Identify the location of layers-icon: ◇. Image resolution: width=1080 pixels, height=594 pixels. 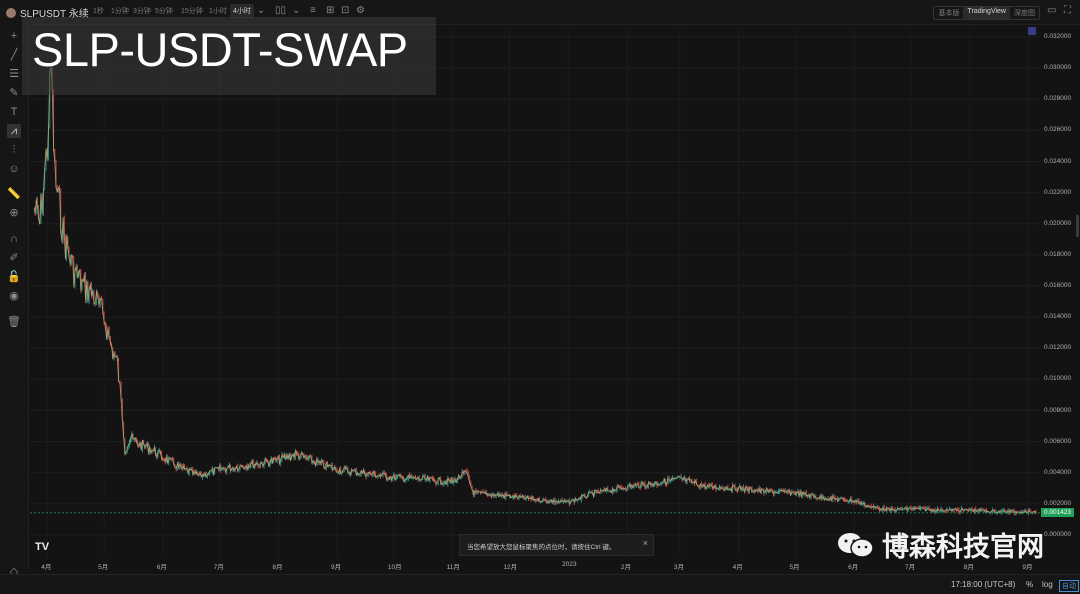
(14, 572).